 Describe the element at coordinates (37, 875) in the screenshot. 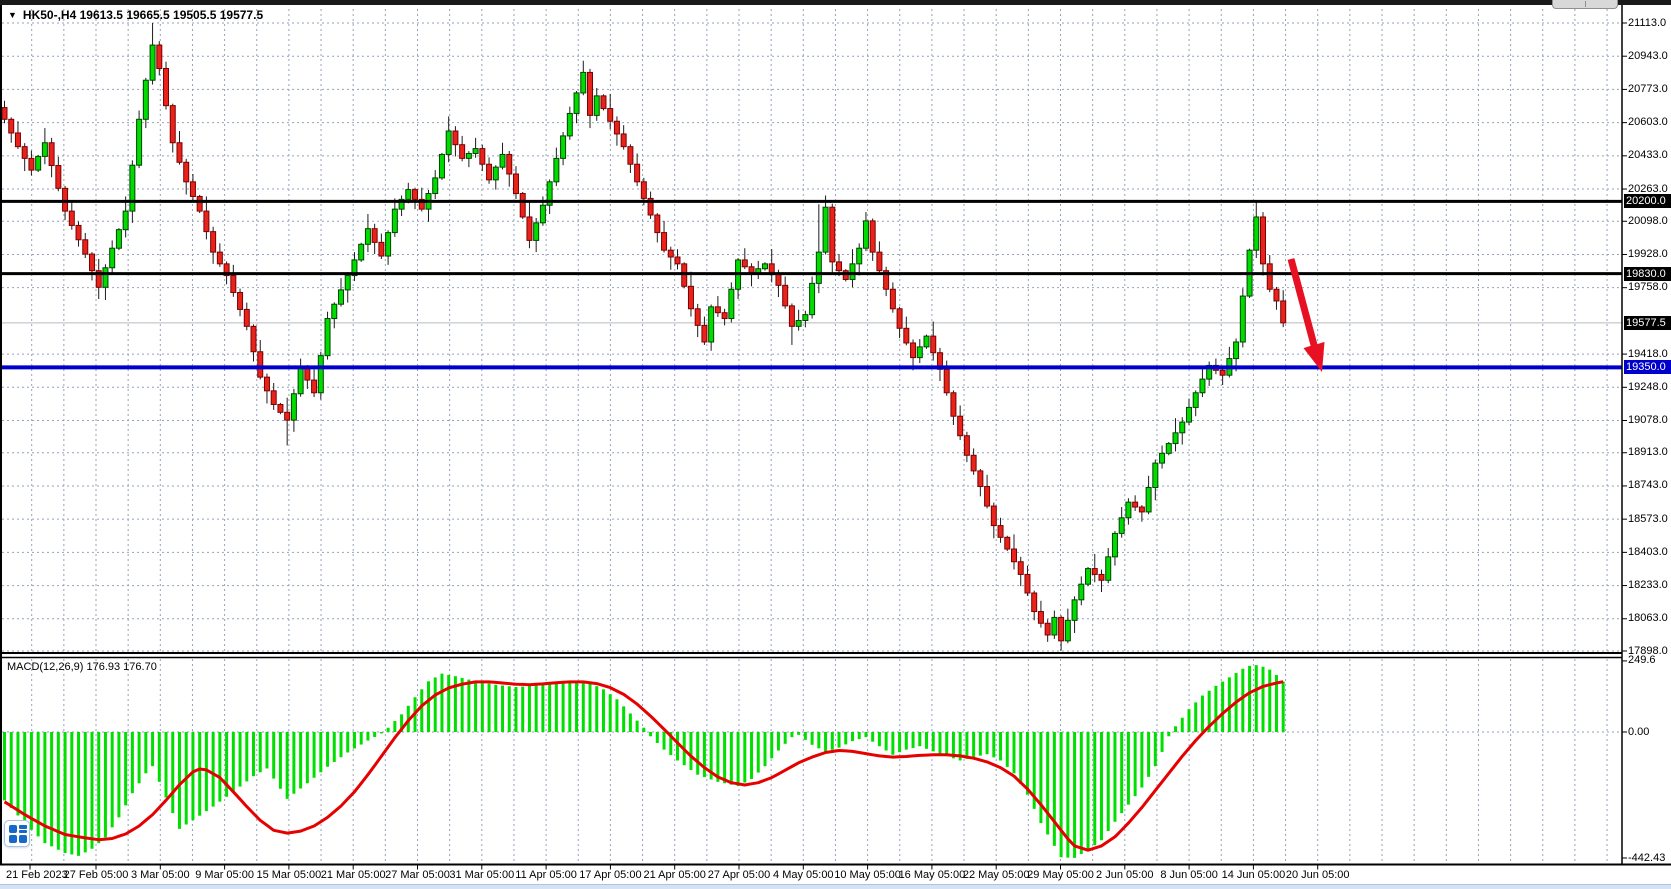

I see `time-axis-label: 21 Feb 2023` at that location.